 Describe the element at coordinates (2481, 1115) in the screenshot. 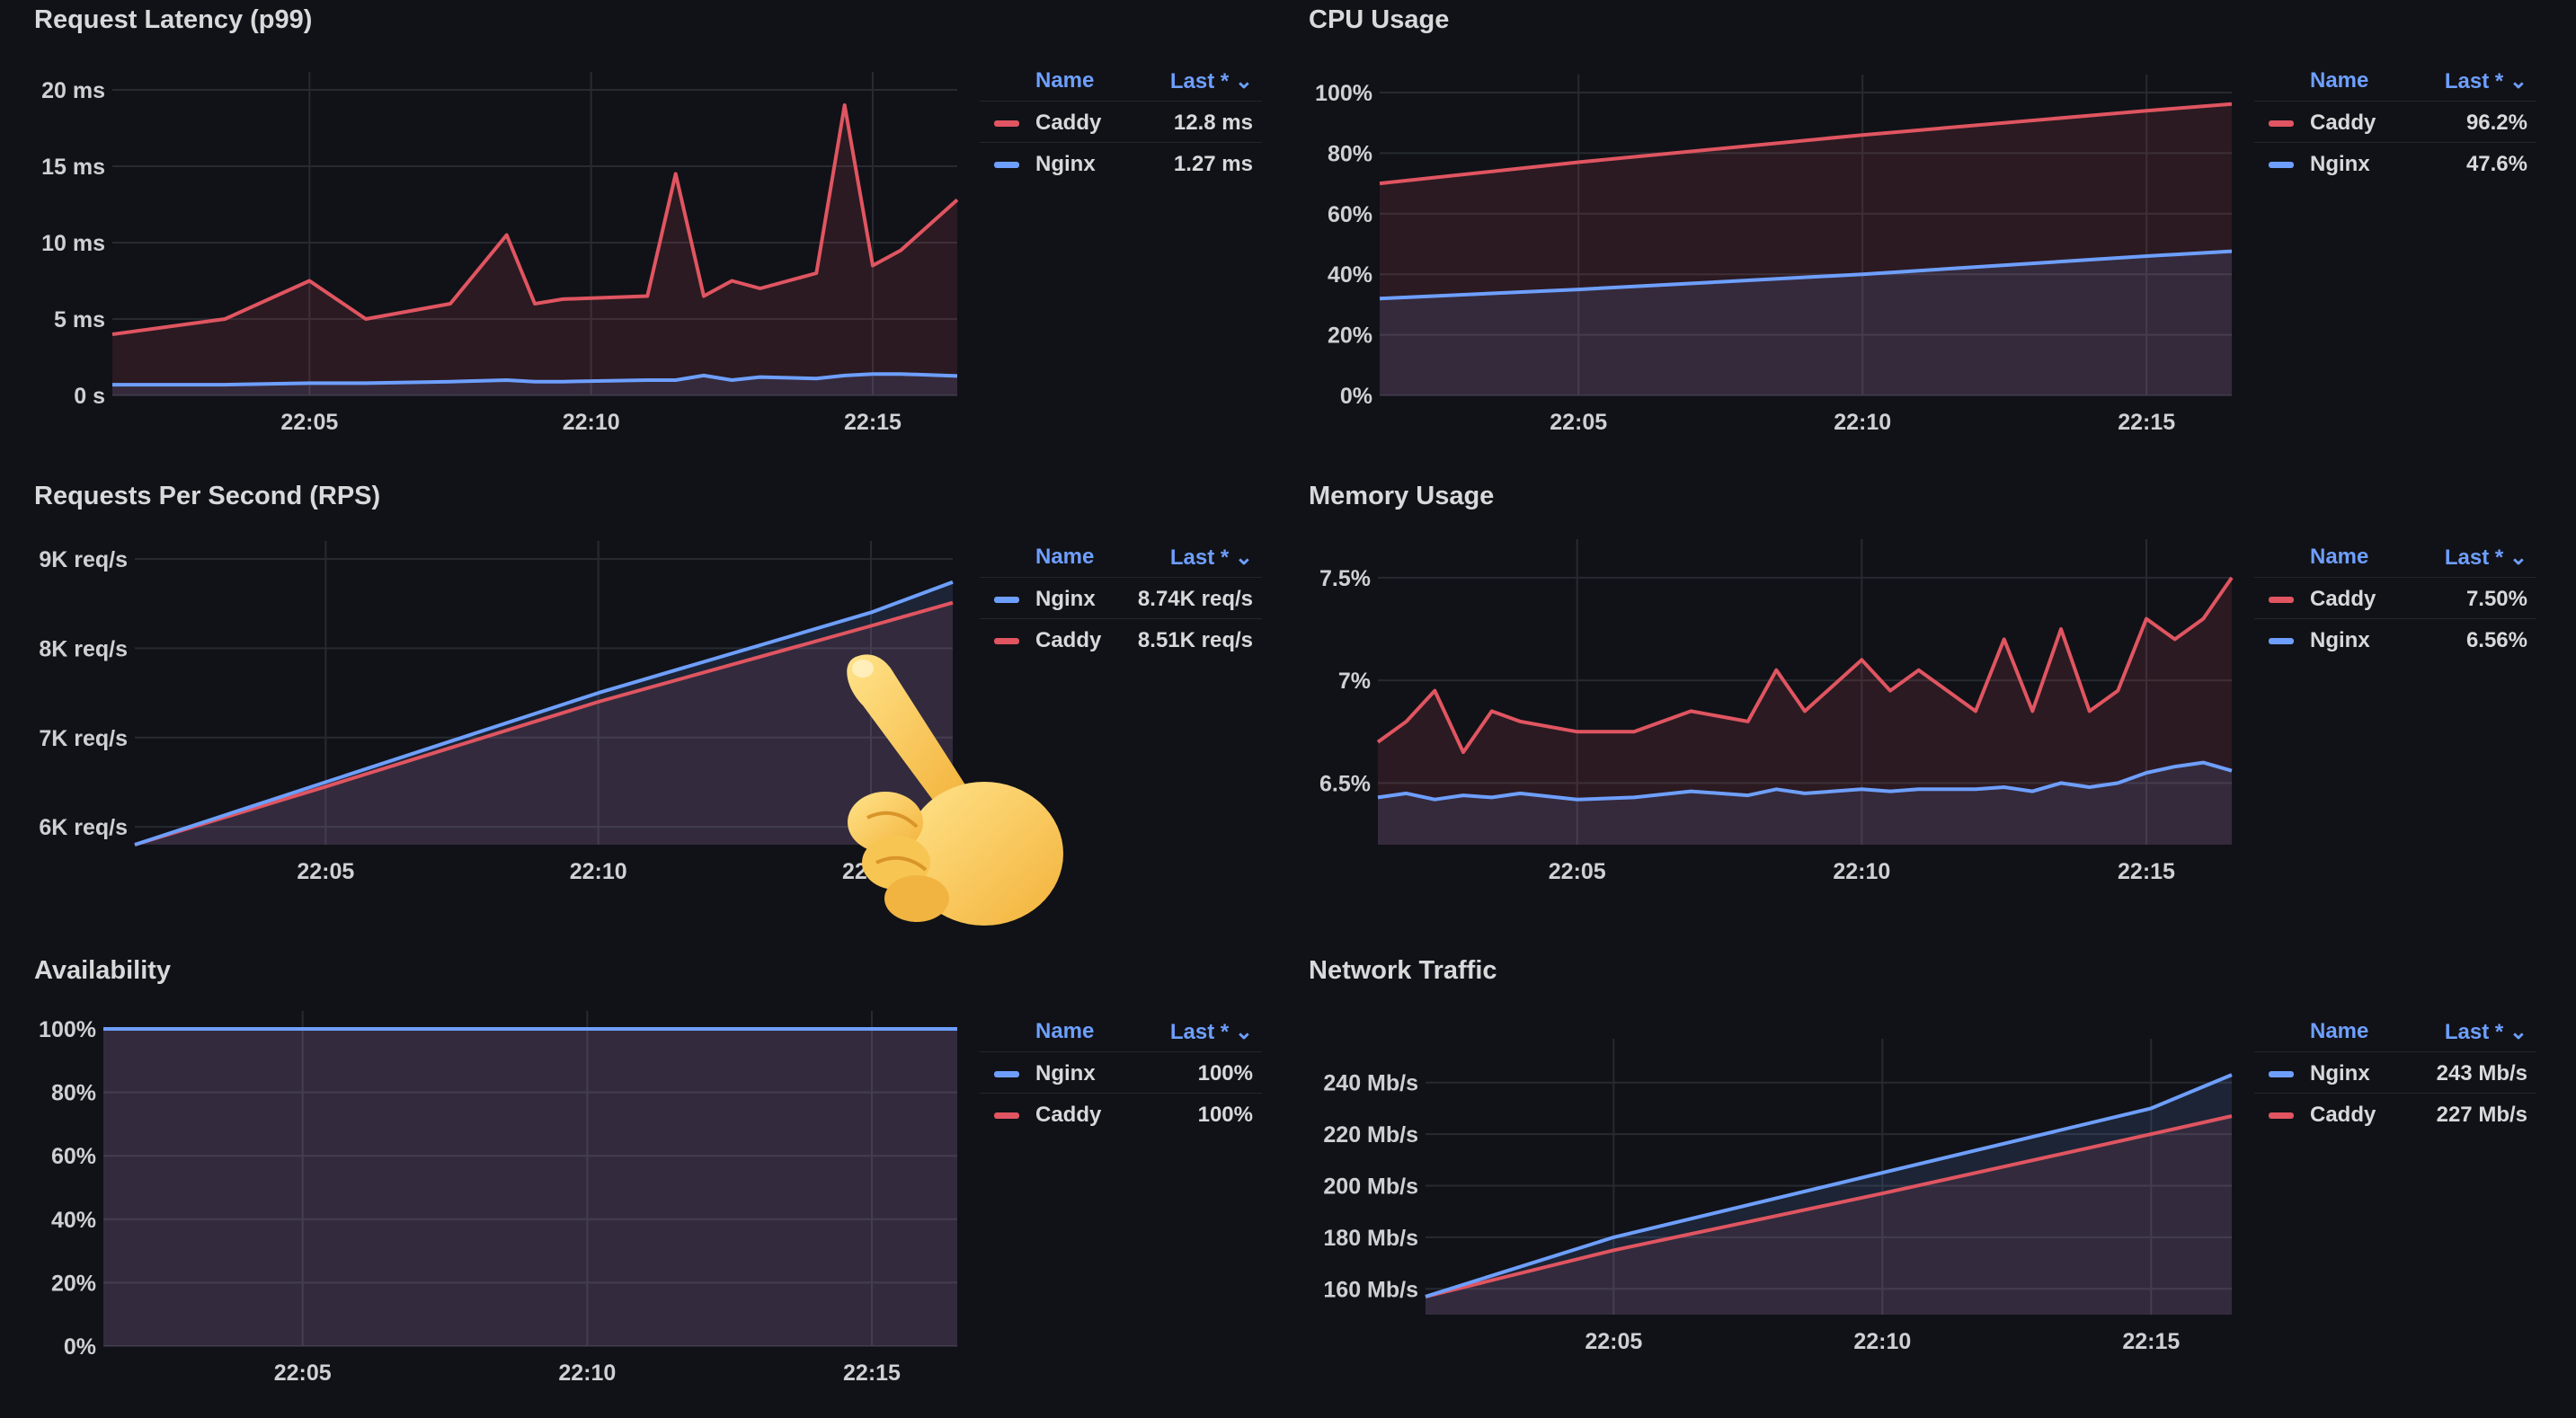

I see `legend-last-value: 227 Mb/s` at that location.